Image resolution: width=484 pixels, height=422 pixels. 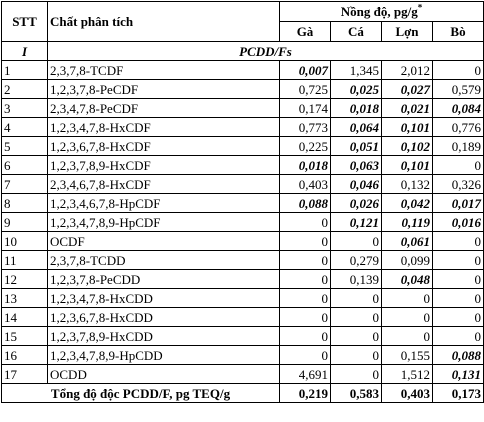 What do you see at coordinates (24, 70) in the screenshot?
I see `row-number: 1` at bounding box center [24, 70].